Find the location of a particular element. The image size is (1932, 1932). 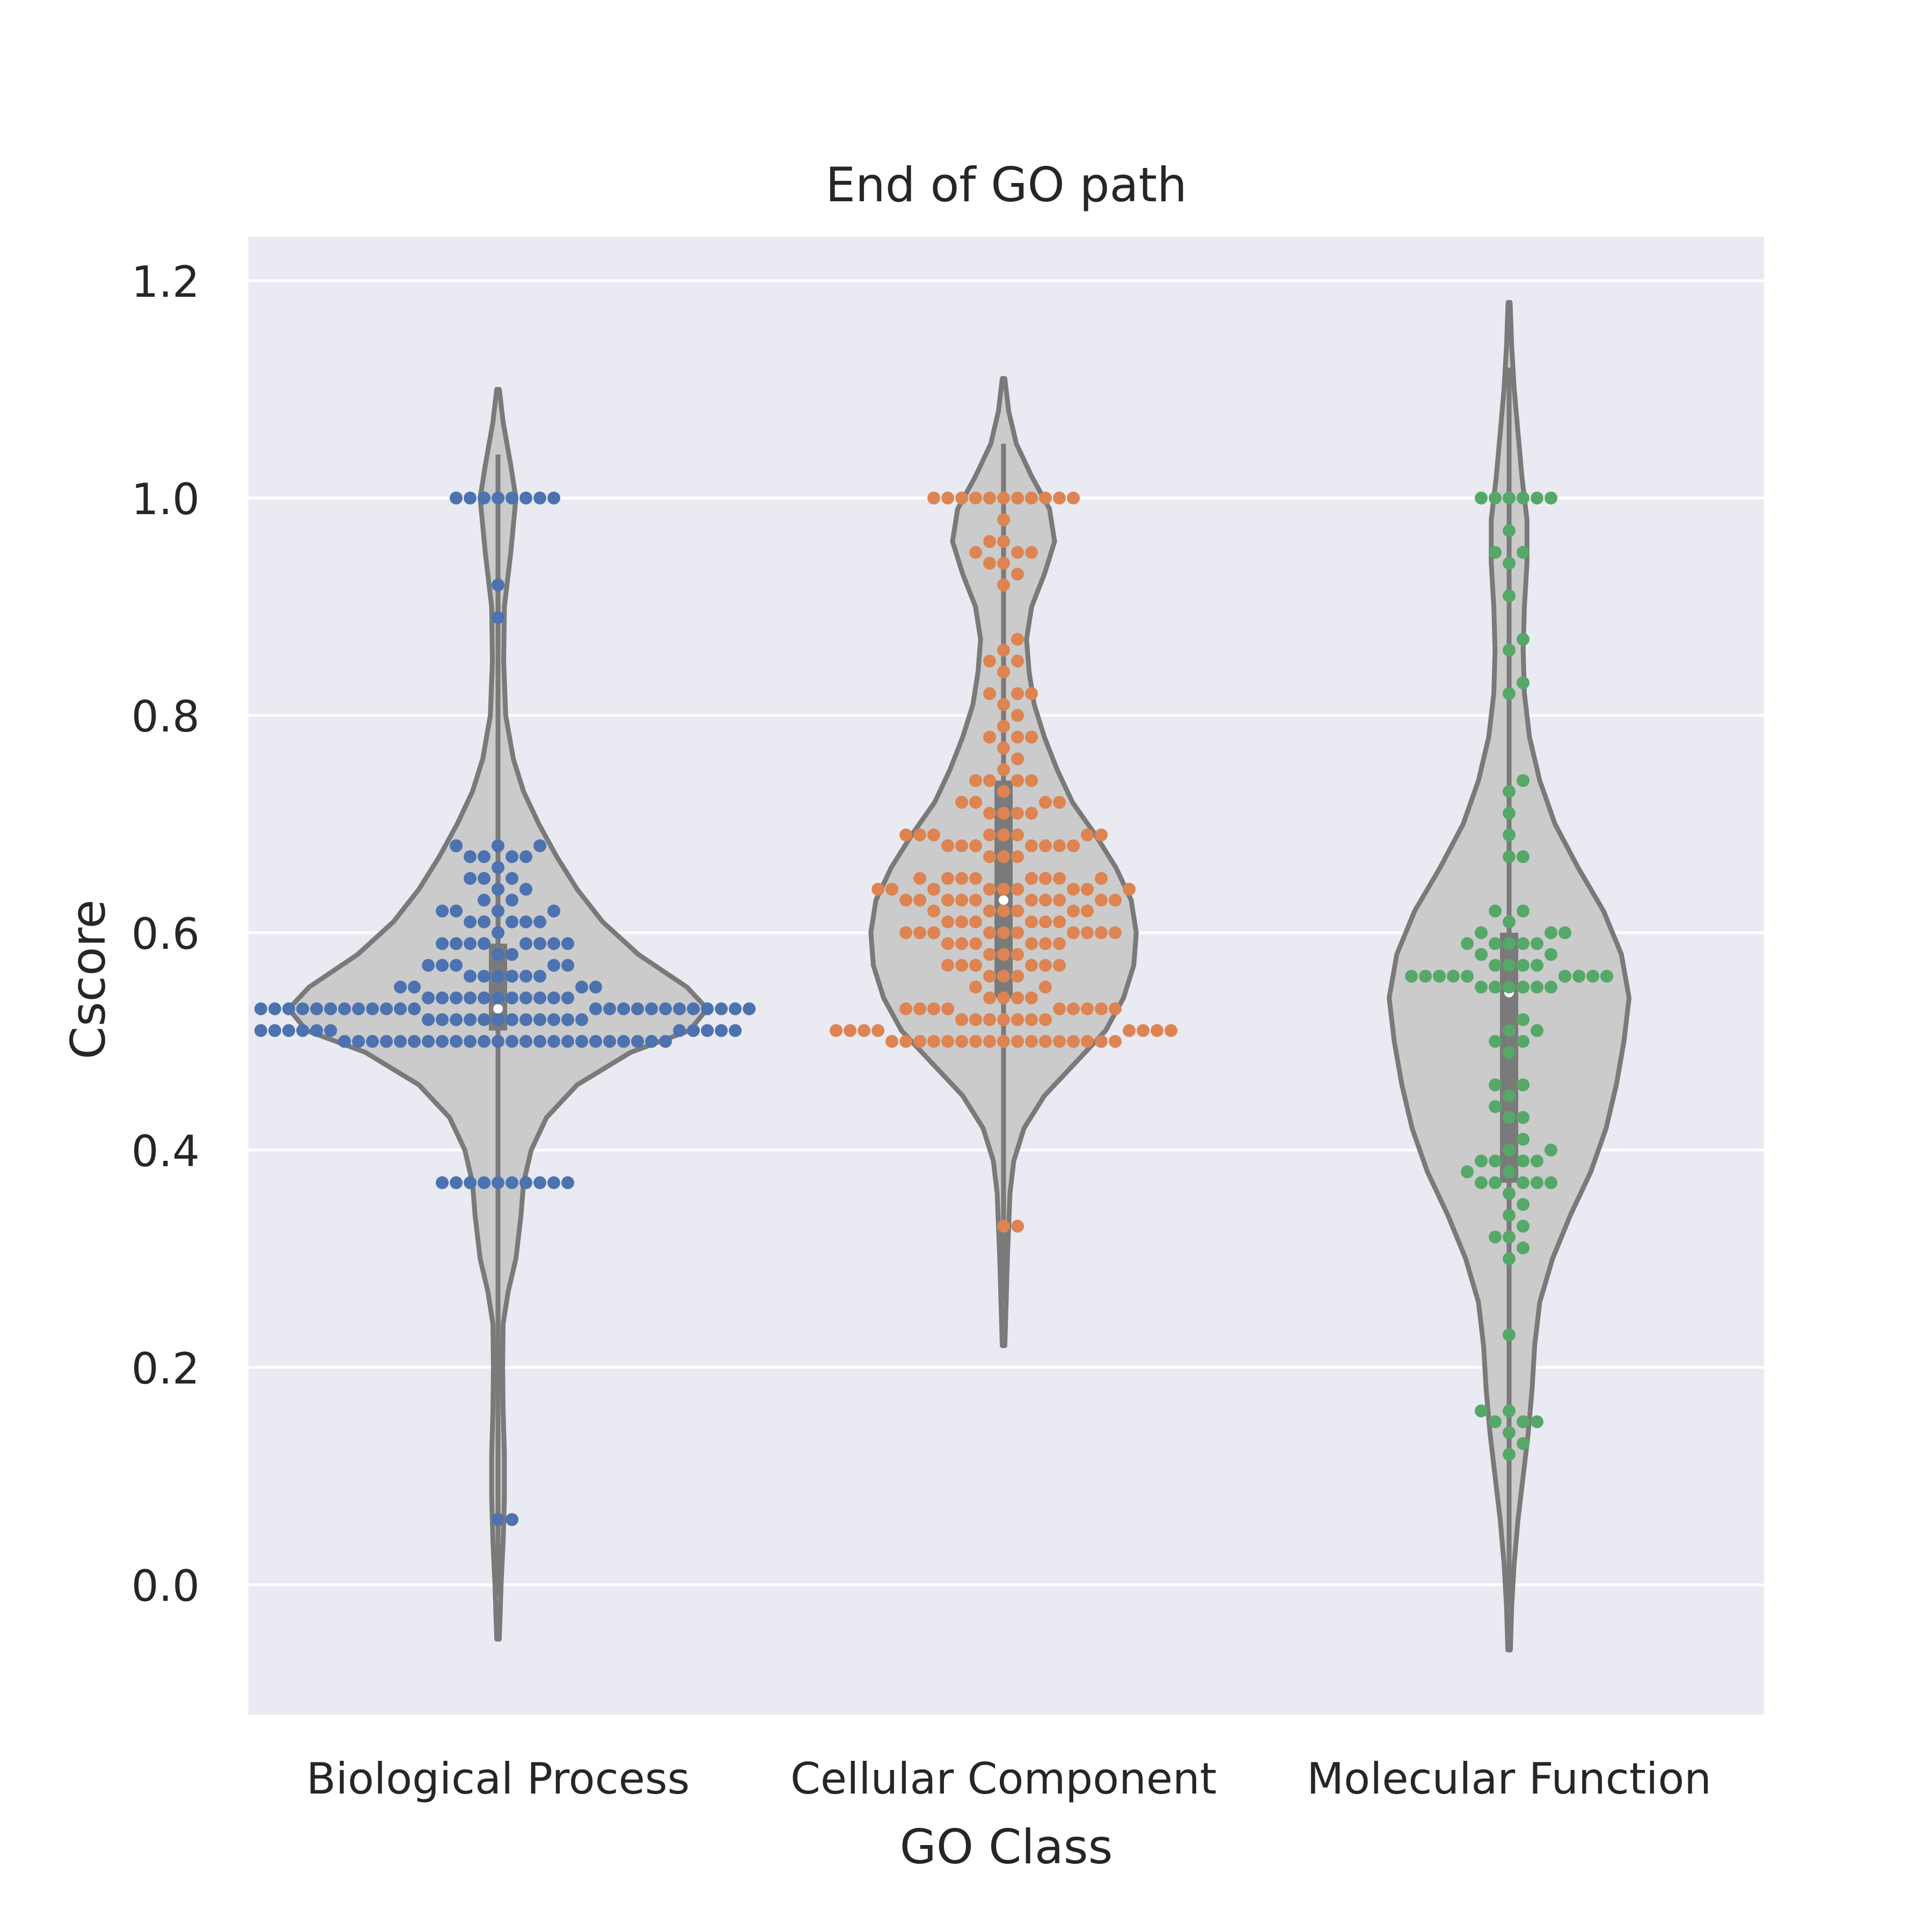

x-tick-label: Biological Process is located at coordinates (498, 1779).